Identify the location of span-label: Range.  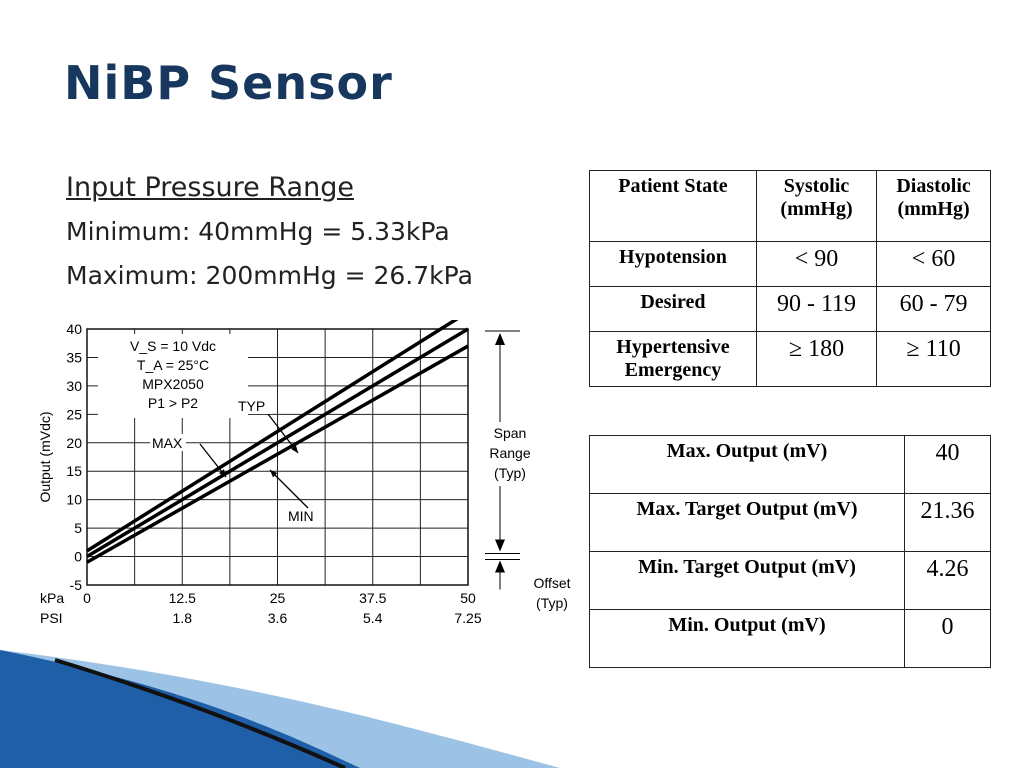
(509, 453).